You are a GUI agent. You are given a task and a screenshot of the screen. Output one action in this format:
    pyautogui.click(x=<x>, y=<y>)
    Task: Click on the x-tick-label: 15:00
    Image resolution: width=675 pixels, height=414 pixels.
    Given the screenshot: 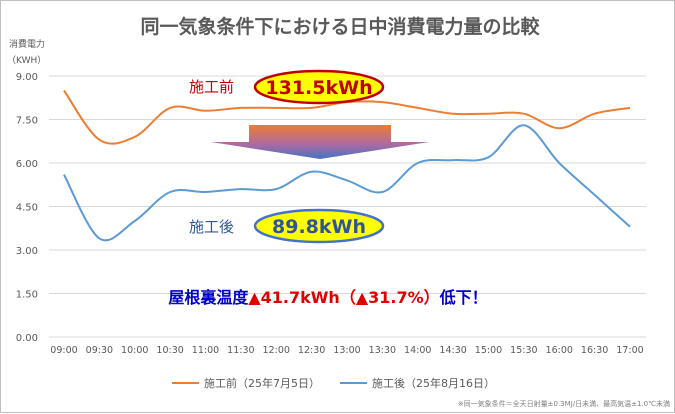 What is the action you would take?
    pyautogui.click(x=488, y=350)
    